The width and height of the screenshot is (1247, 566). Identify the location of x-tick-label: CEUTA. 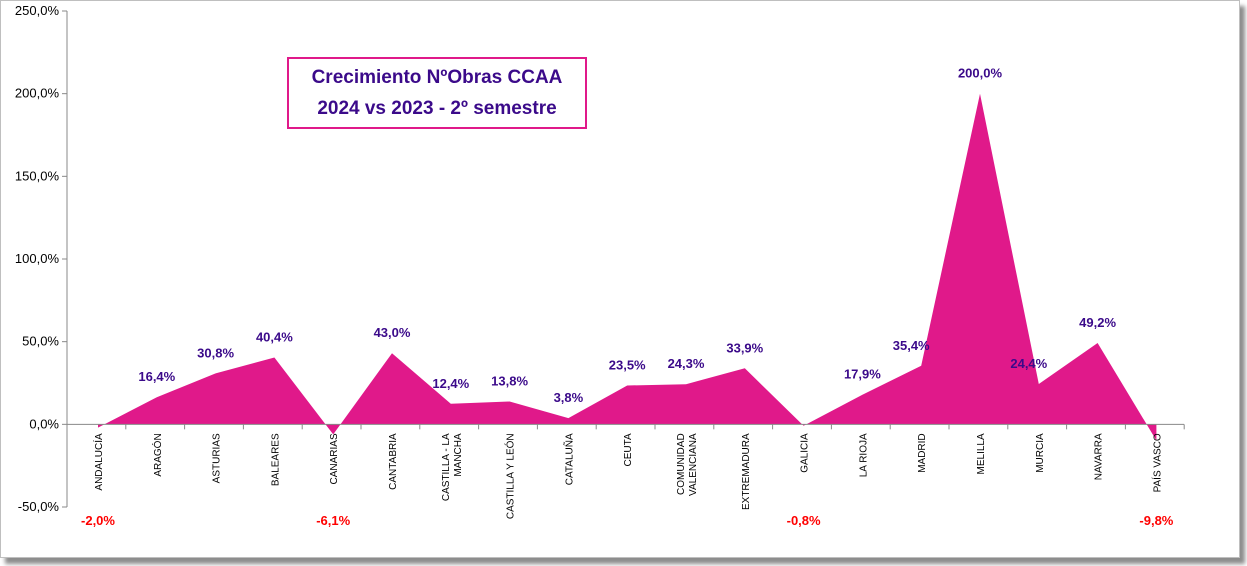
(628, 449).